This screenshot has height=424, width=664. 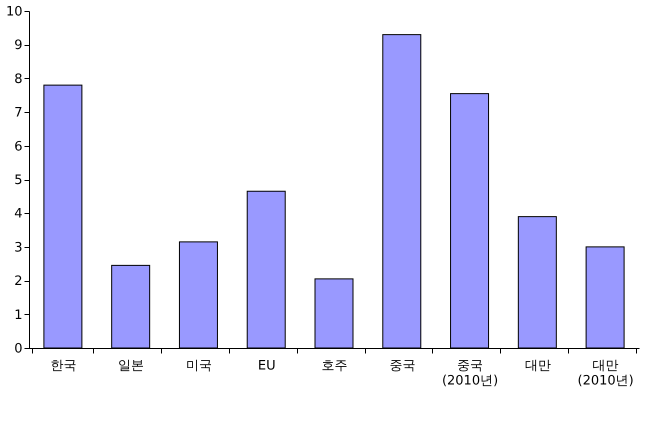 What do you see at coordinates (18, 79) in the screenshot?
I see `y-tick-label: 8` at bounding box center [18, 79].